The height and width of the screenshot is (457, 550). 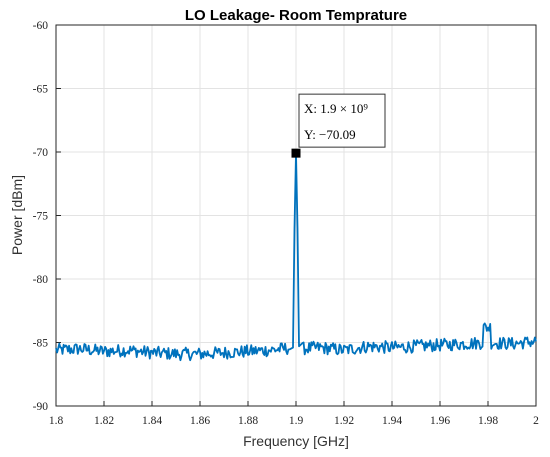 I want to click on x-tick-label: 1.92, so click(x=344, y=421).